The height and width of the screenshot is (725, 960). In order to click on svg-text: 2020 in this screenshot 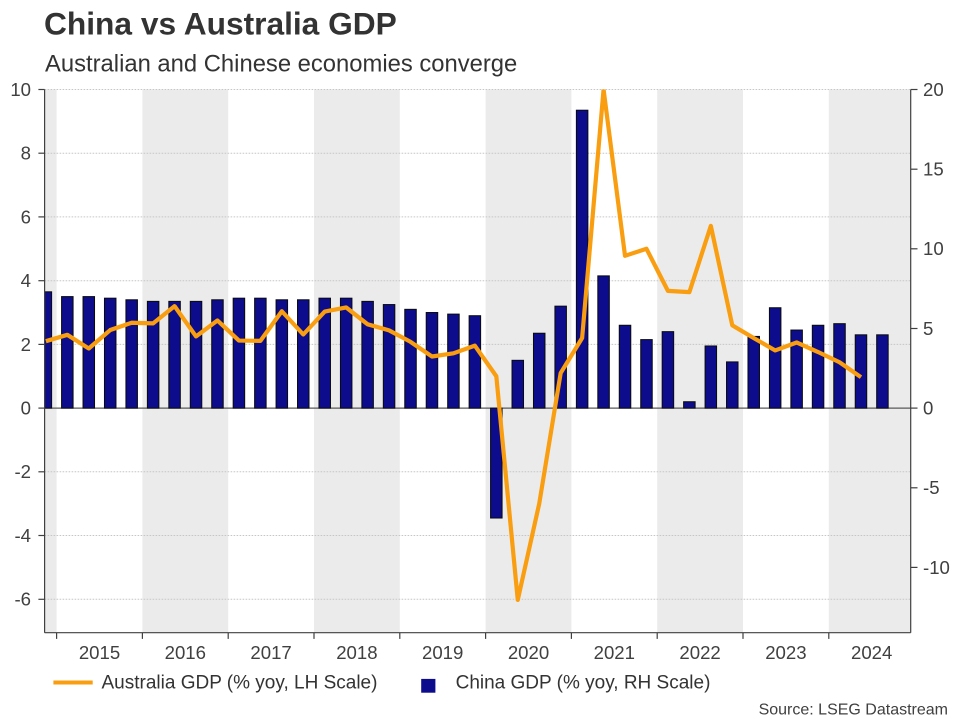, I will do `click(528, 652)`.